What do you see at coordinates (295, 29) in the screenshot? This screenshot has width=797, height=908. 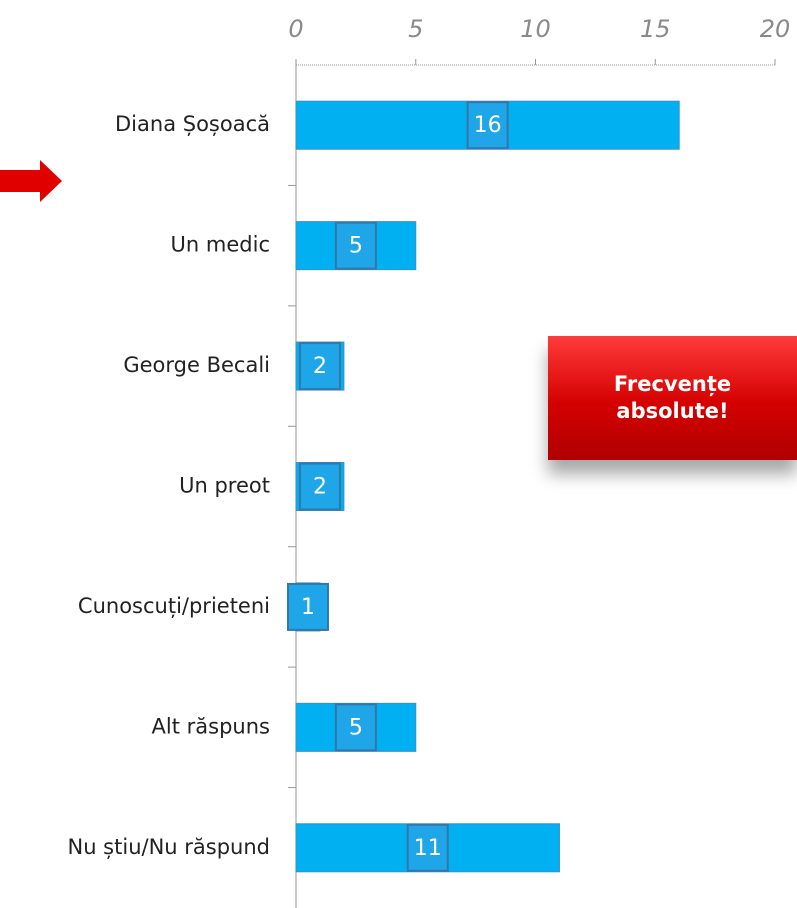 I see `x-tick-label: 0` at bounding box center [295, 29].